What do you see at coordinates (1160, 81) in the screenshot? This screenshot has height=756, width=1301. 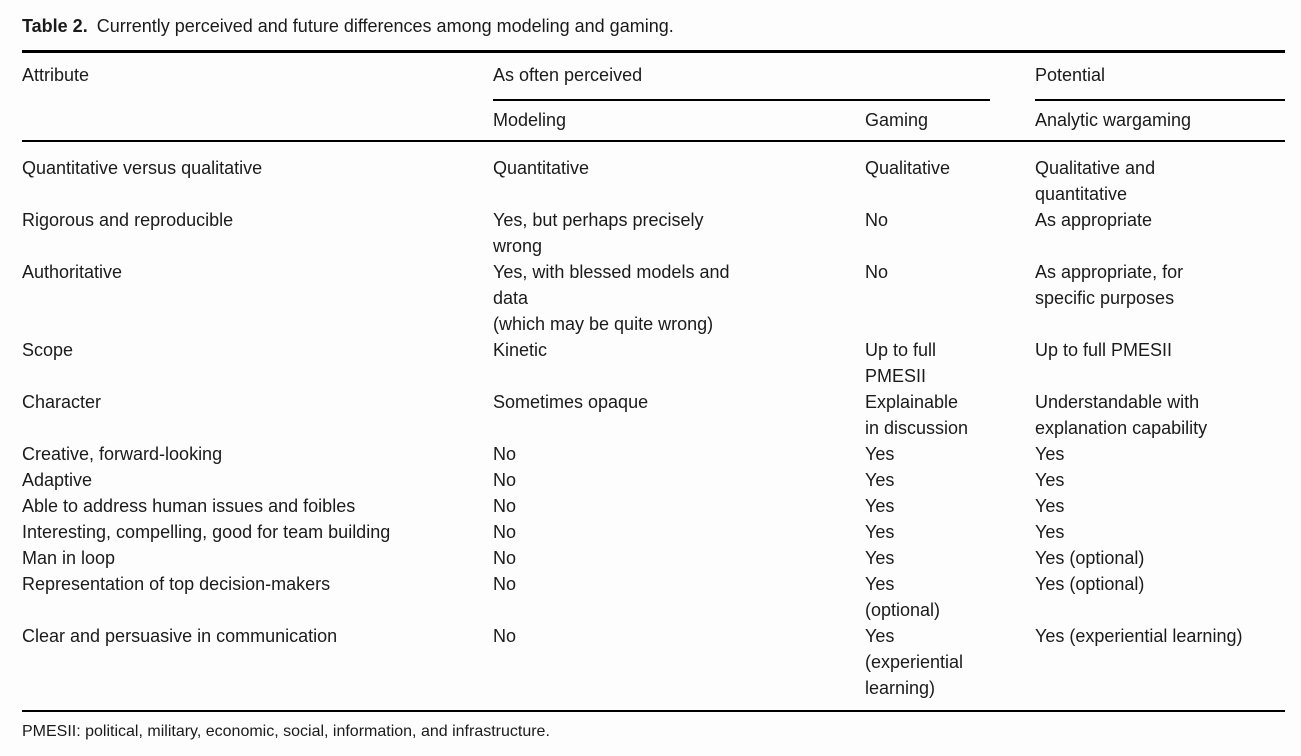 I see `header-group-potential-label: Potential` at bounding box center [1160, 81].